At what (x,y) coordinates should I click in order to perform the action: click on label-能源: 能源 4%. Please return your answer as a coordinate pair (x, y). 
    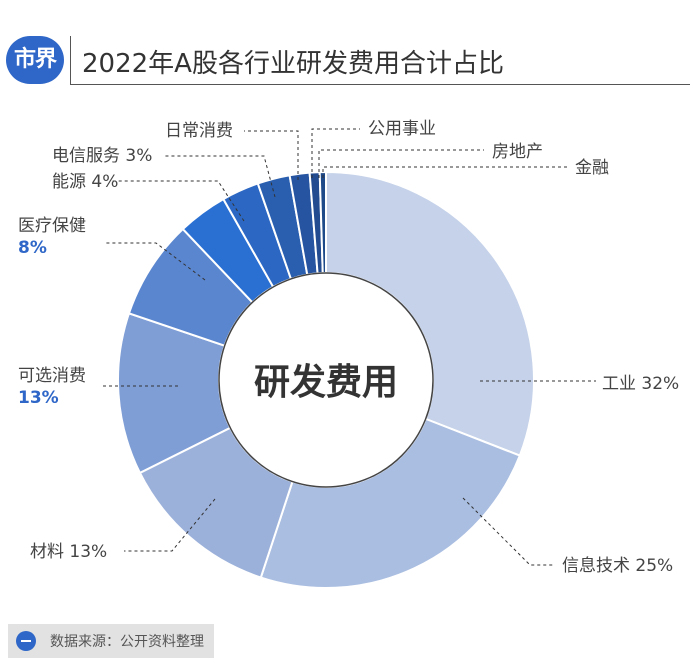
    Looking at the image, I should click on (85, 182).